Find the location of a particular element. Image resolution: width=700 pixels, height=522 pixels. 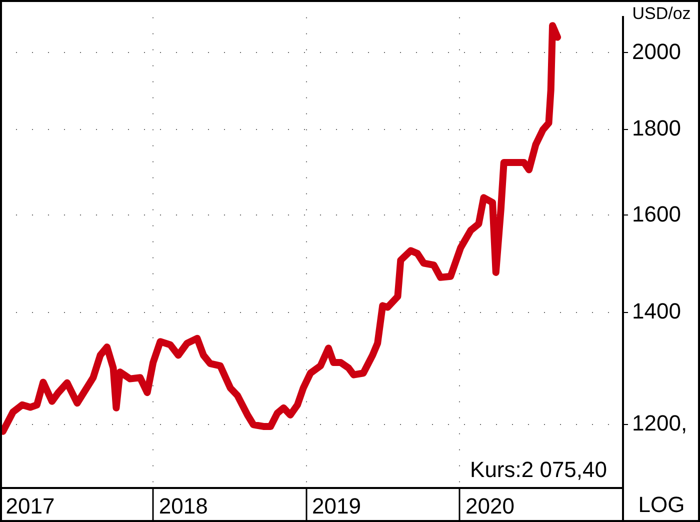

y-tick-label: 1200, is located at coordinates (660, 423).